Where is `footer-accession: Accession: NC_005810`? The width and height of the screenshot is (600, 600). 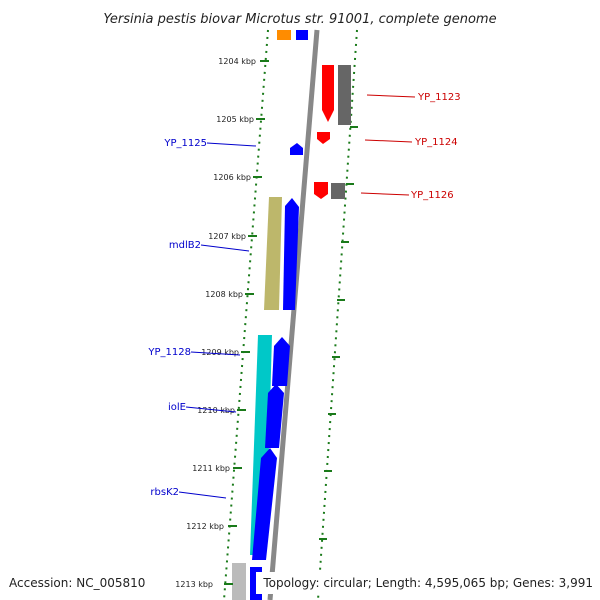 footer-accession: Accession: NC_005810 is located at coordinates (77, 583).